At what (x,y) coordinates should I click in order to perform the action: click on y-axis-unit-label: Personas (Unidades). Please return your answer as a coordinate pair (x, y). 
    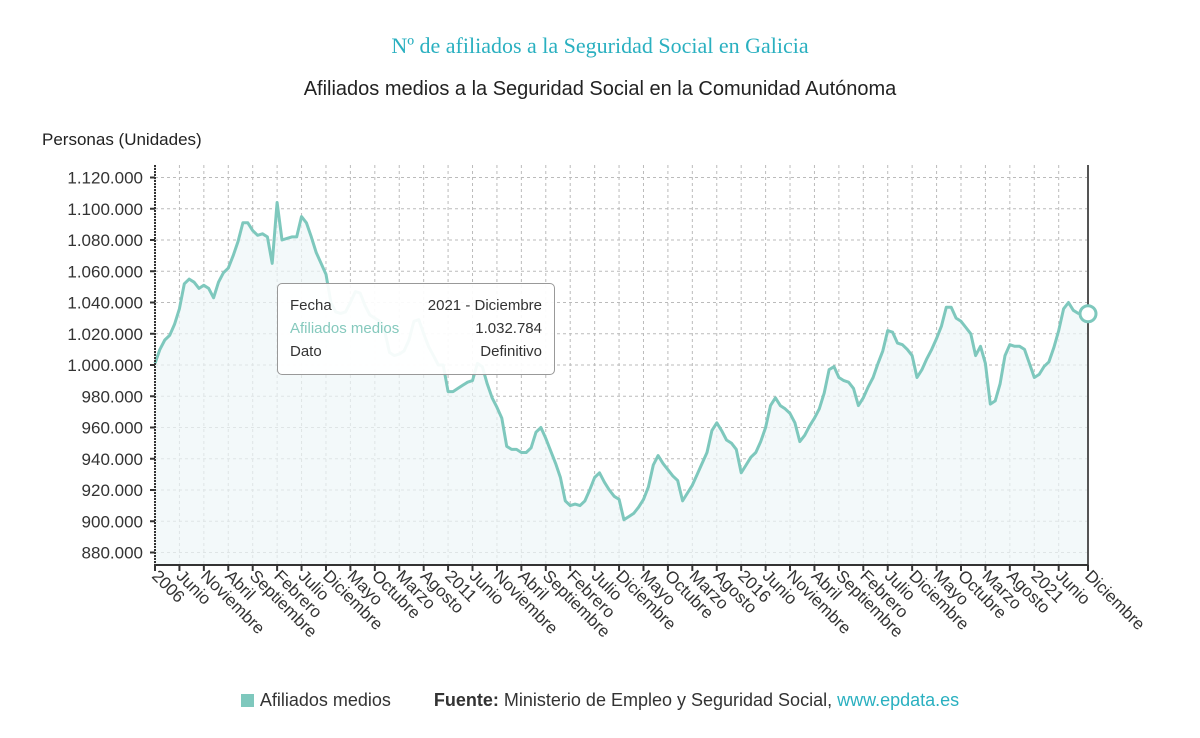
    Looking at the image, I should click on (122, 139).